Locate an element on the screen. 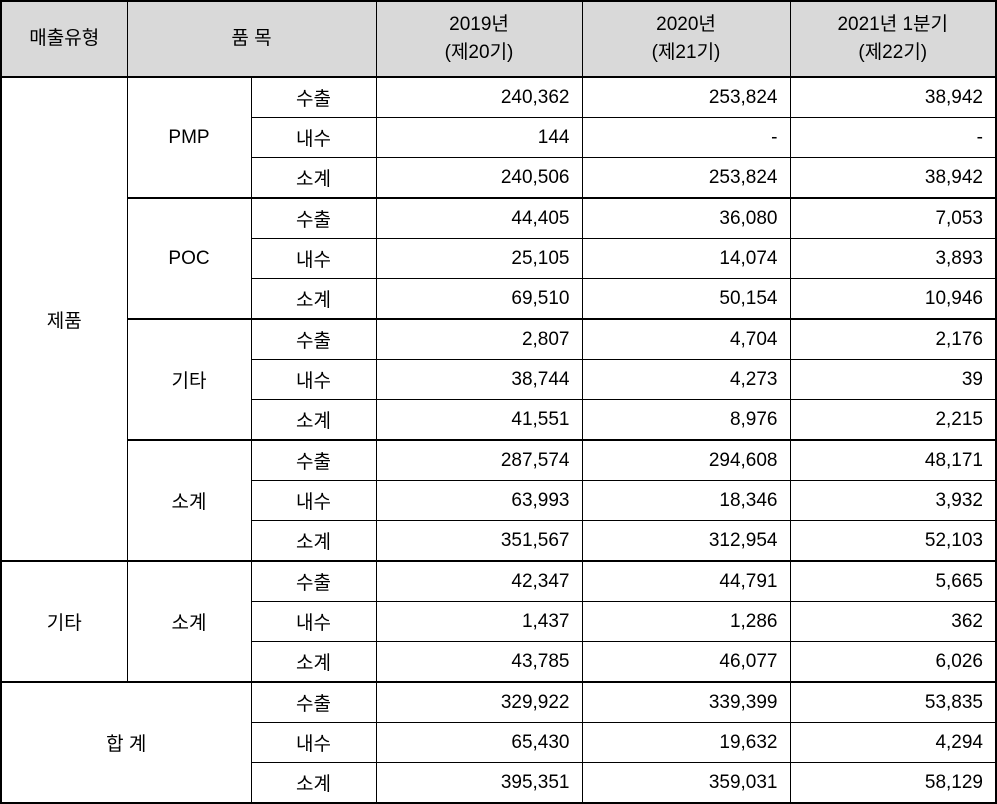 This screenshot has height=804, width=997. value-cell: 359,031 is located at coordinates (686, 783).